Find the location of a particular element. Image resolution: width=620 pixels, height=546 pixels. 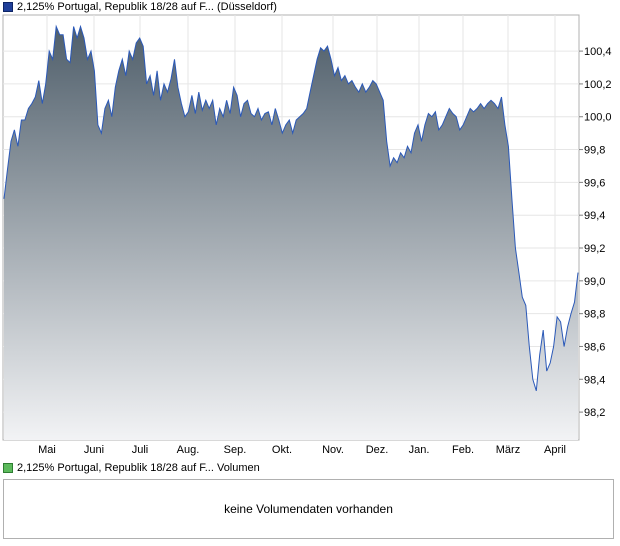

volume-legend-swatch-icon is located at coordinates (8, 468).